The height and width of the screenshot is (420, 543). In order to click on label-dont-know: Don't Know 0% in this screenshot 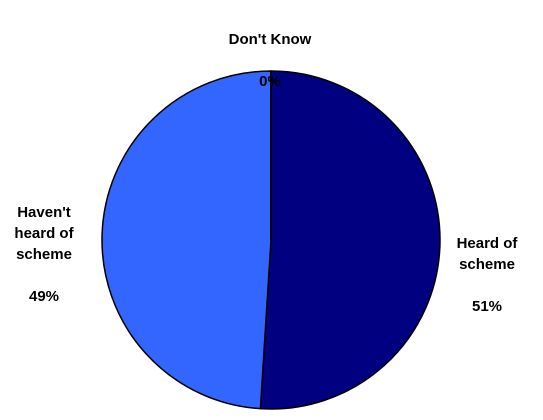, I will do `click(270, 50)`.